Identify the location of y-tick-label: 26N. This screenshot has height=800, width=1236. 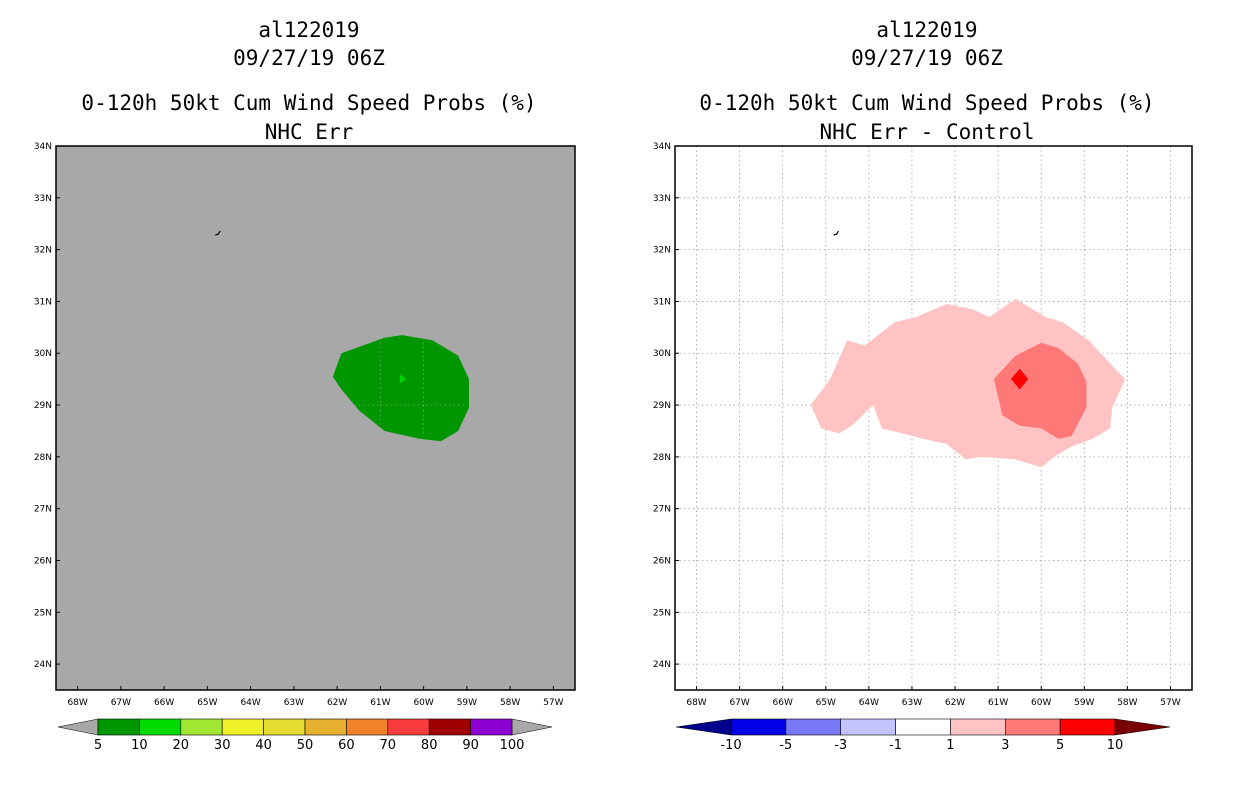
(43, 561).